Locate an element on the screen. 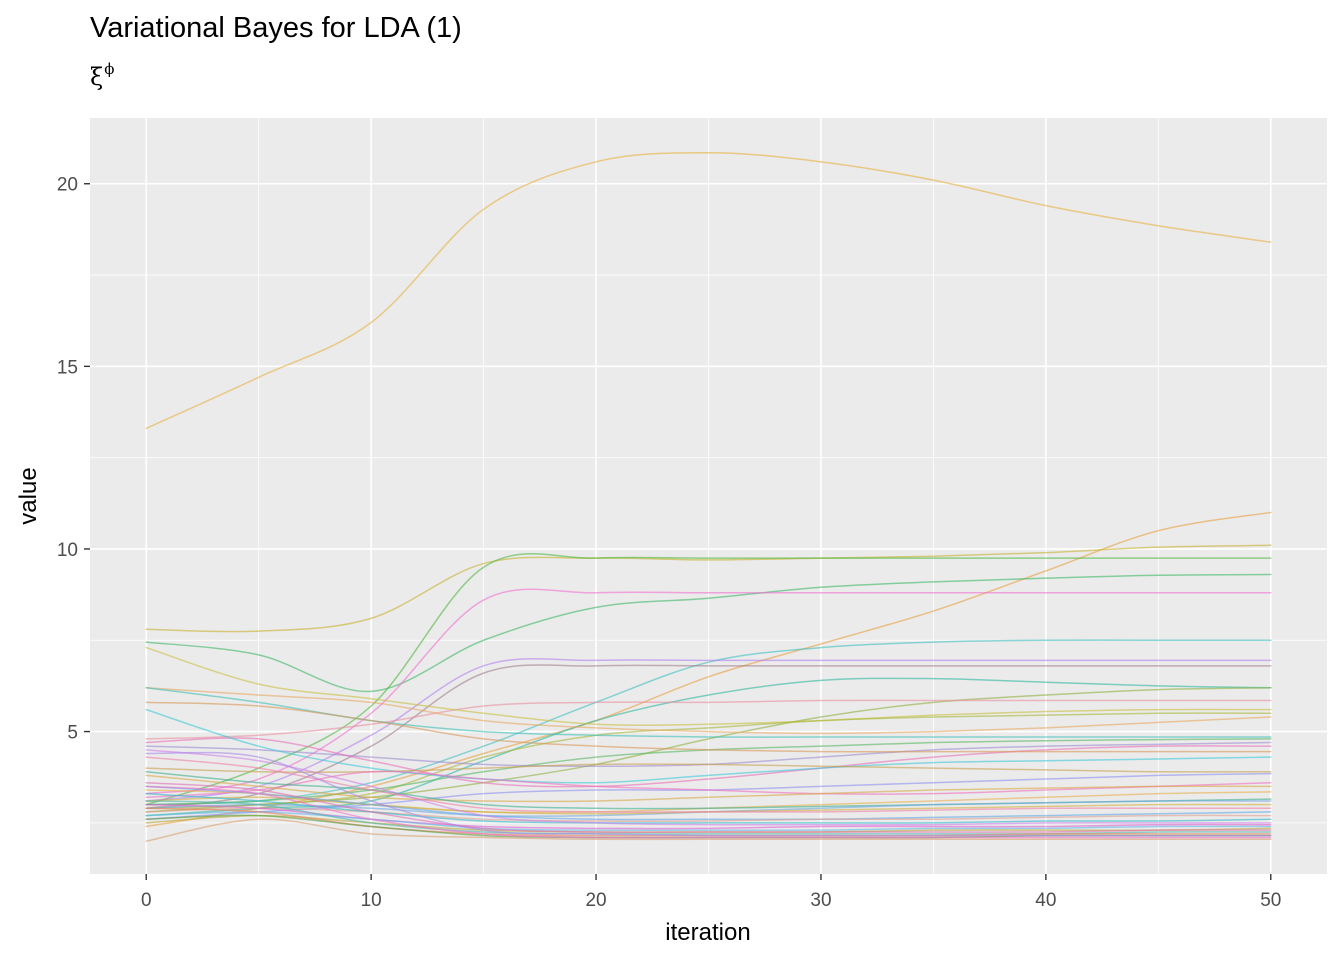 This screenshot has height=960, width=1344. x-tick-label: 30 is located at coordinates (820, 900).